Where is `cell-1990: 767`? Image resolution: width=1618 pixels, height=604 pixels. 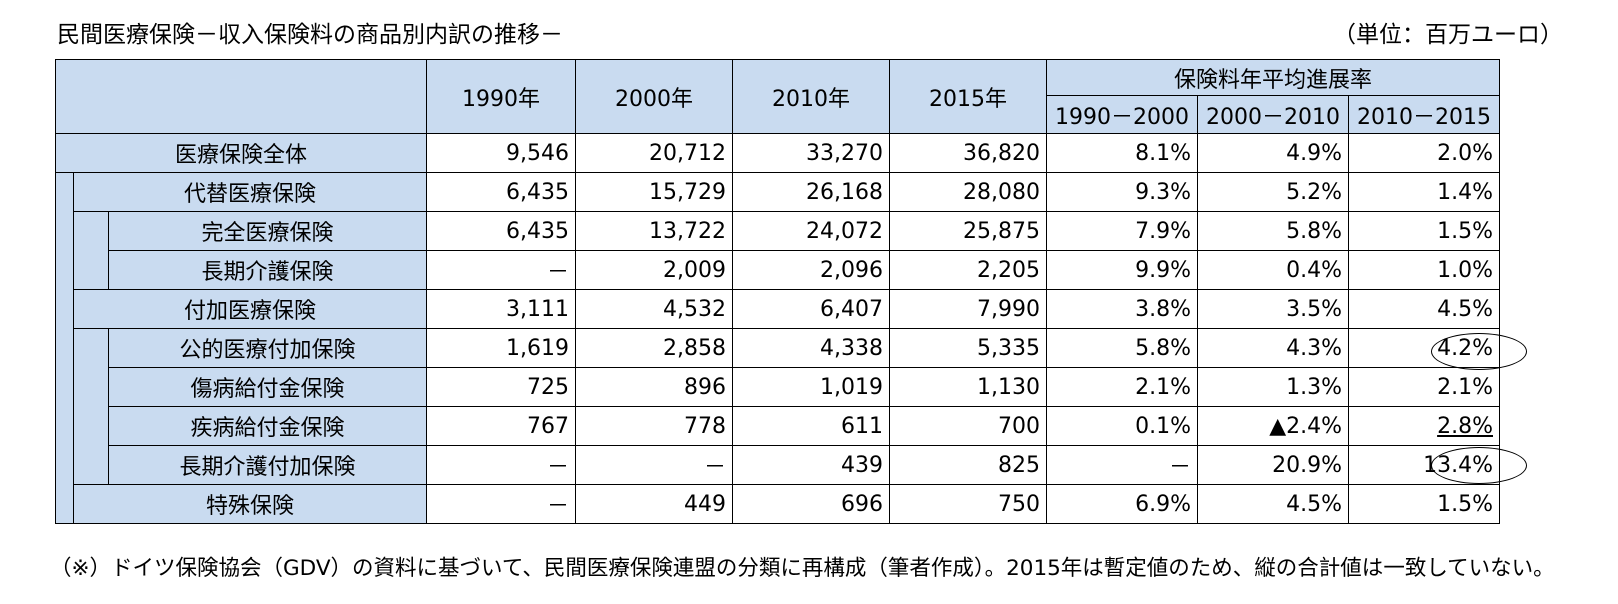 cell-1990: 767 is located at coordinates (501, 426).